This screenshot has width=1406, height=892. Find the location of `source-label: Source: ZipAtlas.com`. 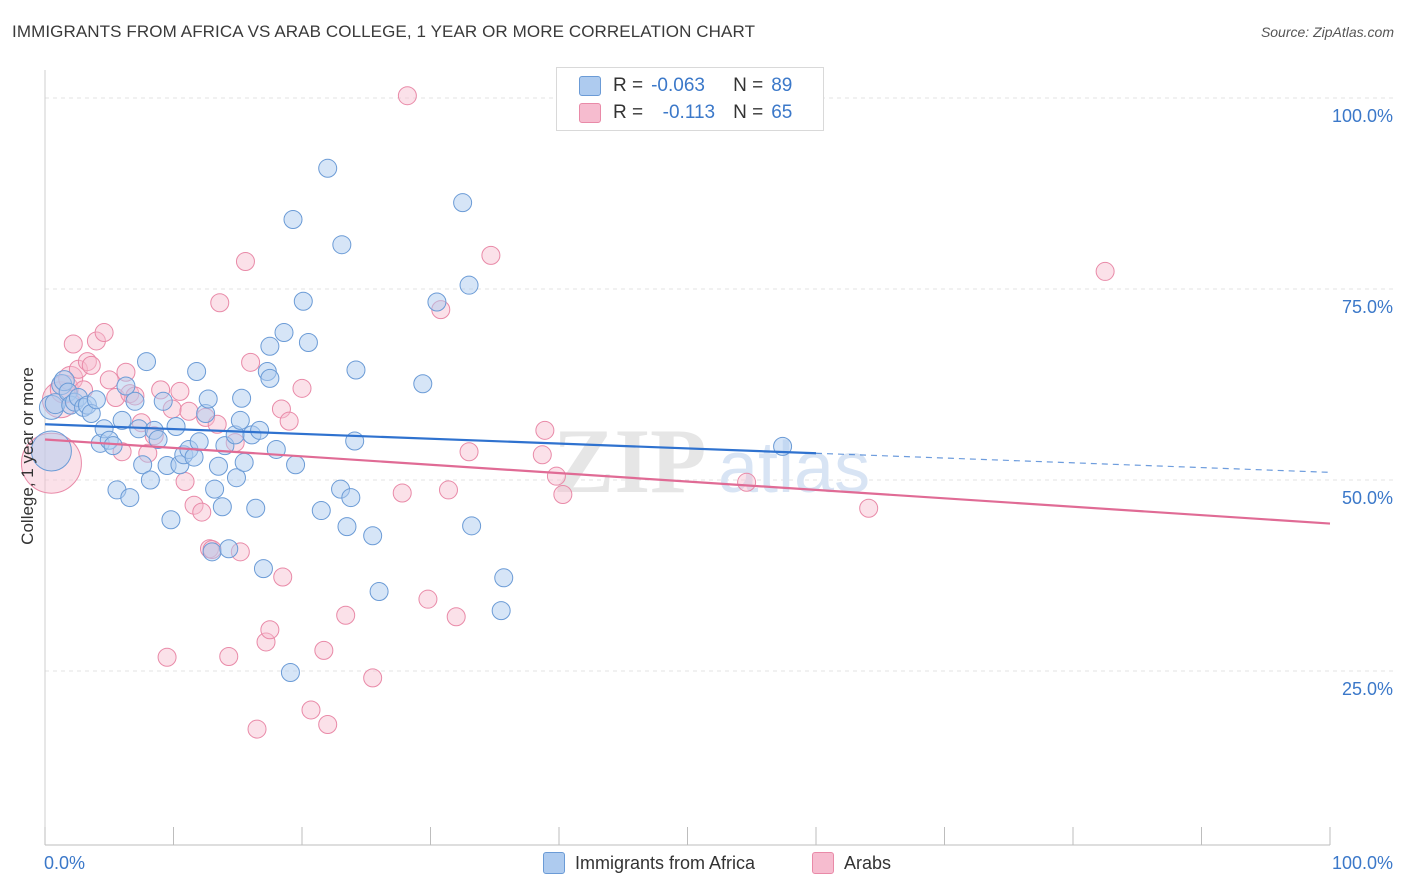

source-label: Source: ZipAtlas.com is located at coordinates (1327, 32).